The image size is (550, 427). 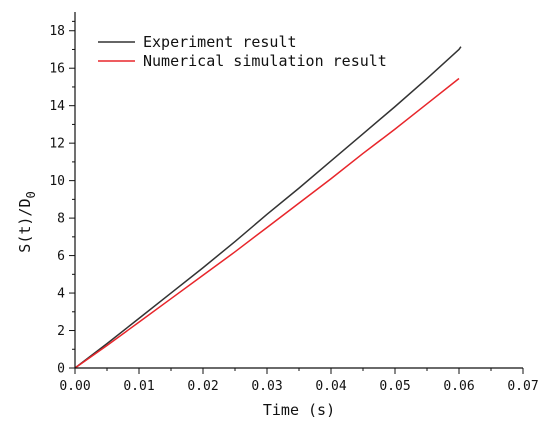 I want to click on y-tick-label: 18, so click(x=57, y=31).